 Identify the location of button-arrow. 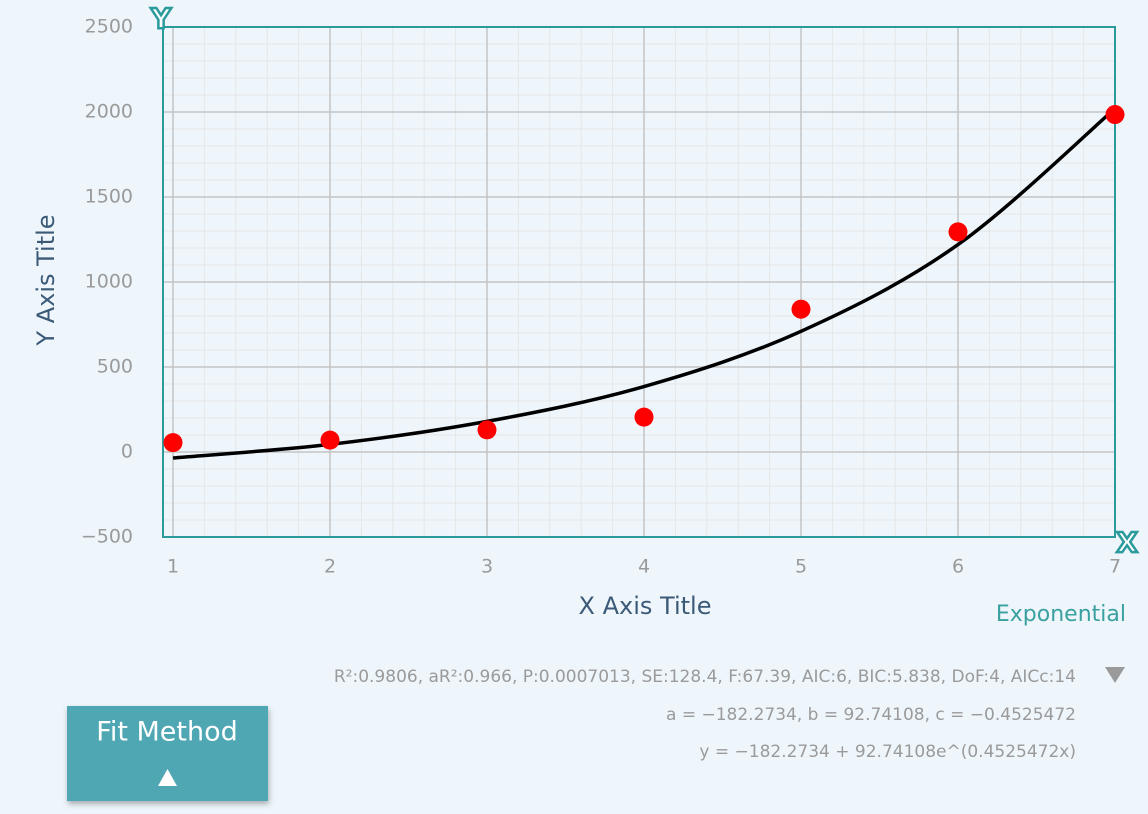
(167, 777).